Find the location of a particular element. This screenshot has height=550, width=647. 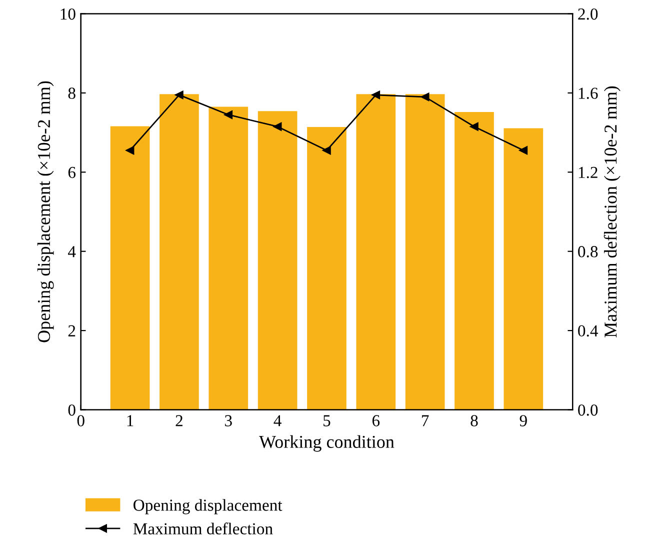

x-tick-label: 9 is located at coordinates (523, 420).